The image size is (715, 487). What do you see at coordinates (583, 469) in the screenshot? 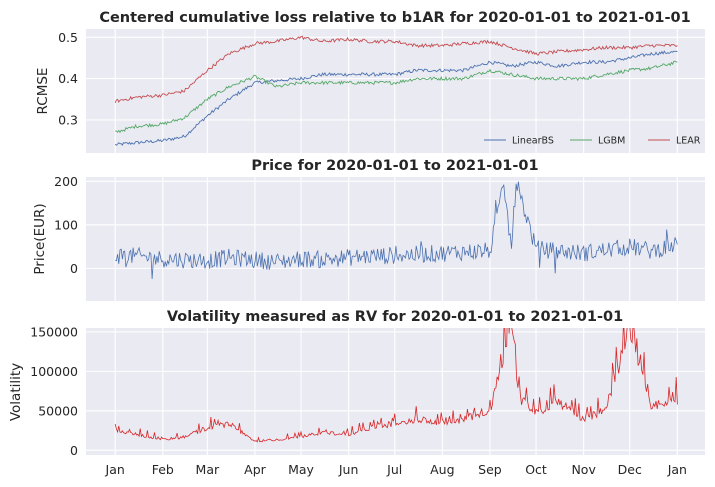
I see `x-tick-label: Nov` at bounding box center [583, 469].